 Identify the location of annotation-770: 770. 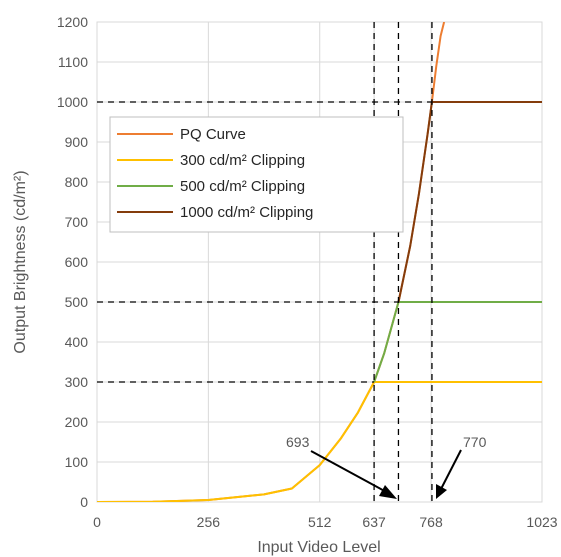
(461, 466).